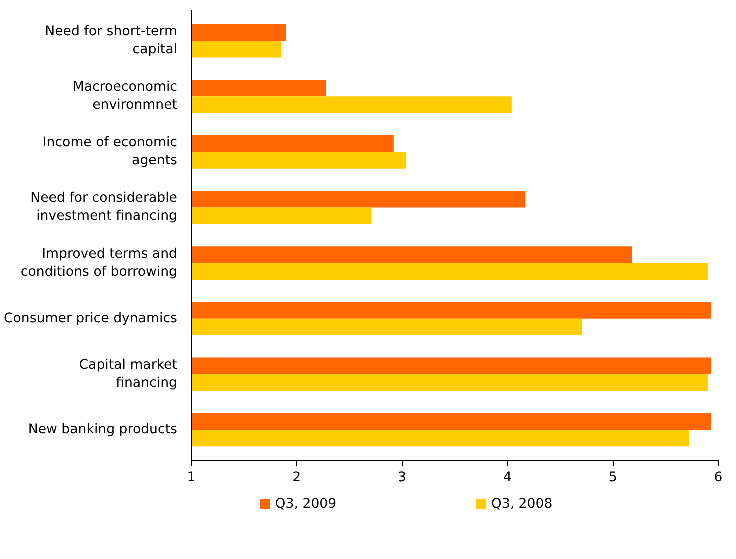 This screenshot has width=736, height=559. What do you see at coordinates (110, 152) in the screenshot?
I see `y-tick-label: Income of economic agents` at bounding box center [110, 152].